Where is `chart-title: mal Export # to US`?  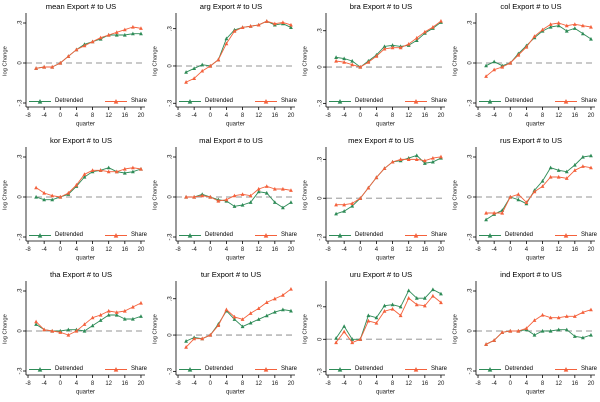 chart-title: mal Export # to US is located at coordinates (231, 140).